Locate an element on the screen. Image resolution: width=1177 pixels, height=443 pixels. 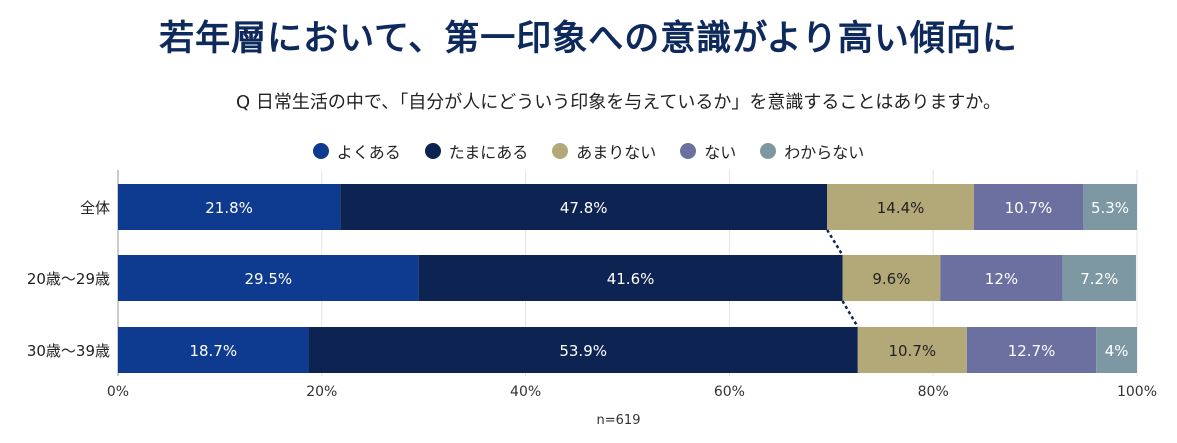
legend-item: たまにある is located at coordinates (476, 151).